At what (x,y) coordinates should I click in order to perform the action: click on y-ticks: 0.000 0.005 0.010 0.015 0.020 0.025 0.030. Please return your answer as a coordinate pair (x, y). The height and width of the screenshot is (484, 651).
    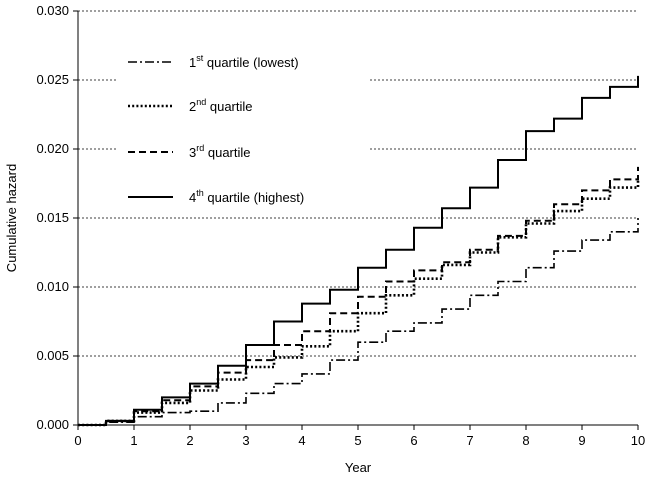
    Looking at the image, I should click on (57, 217).